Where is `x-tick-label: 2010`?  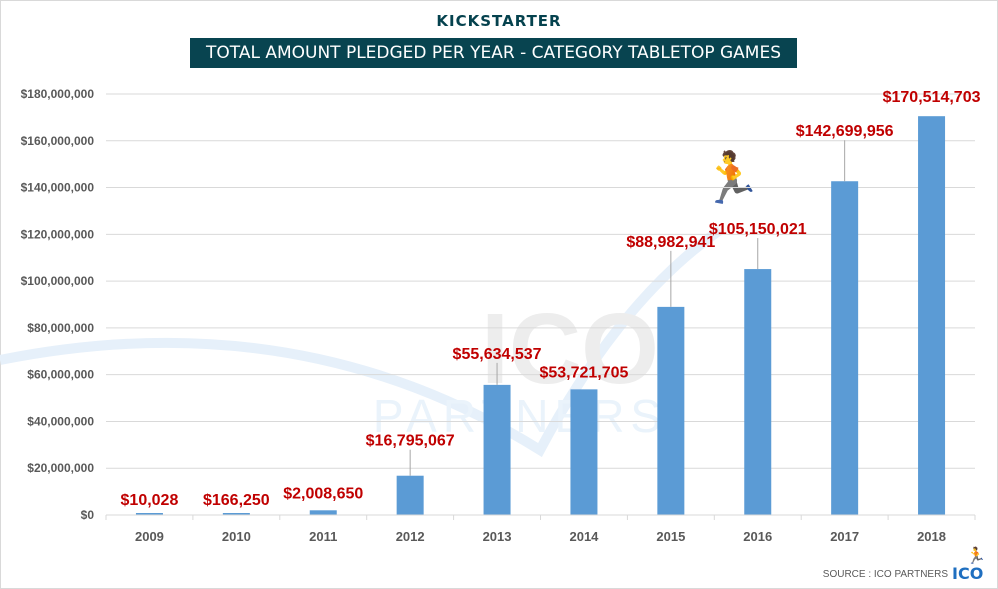 x-tick-label: 2010 is located at coordinates (236, 536).